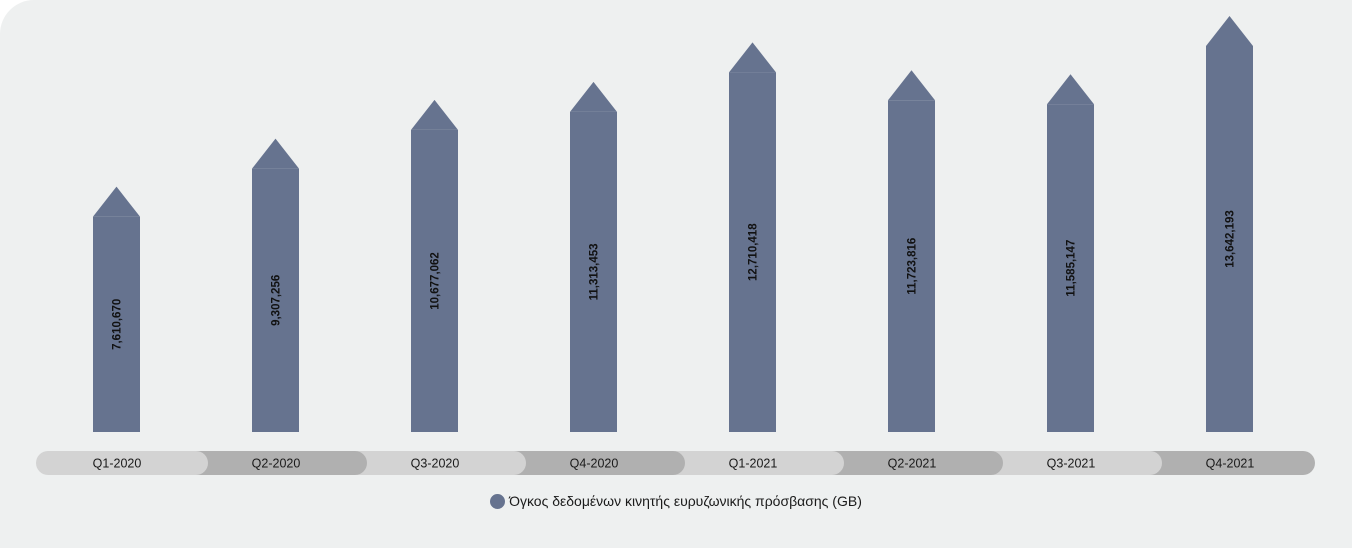  I want to click on bar-group: 7,610,670, so click(116, 309).